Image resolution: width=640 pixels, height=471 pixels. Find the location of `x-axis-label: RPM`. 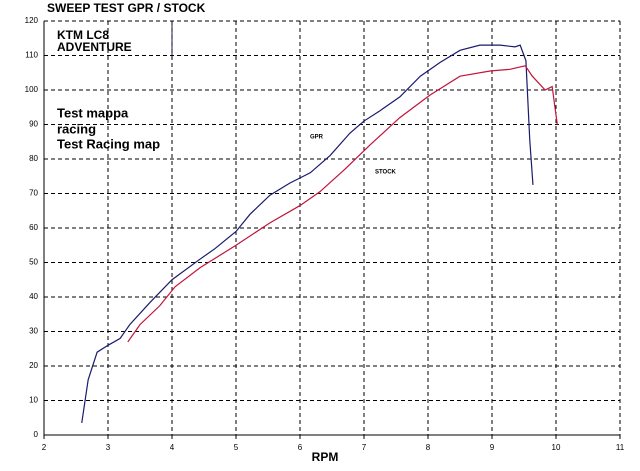

x-axis-label: RPM is located at coordinates (325, 457).